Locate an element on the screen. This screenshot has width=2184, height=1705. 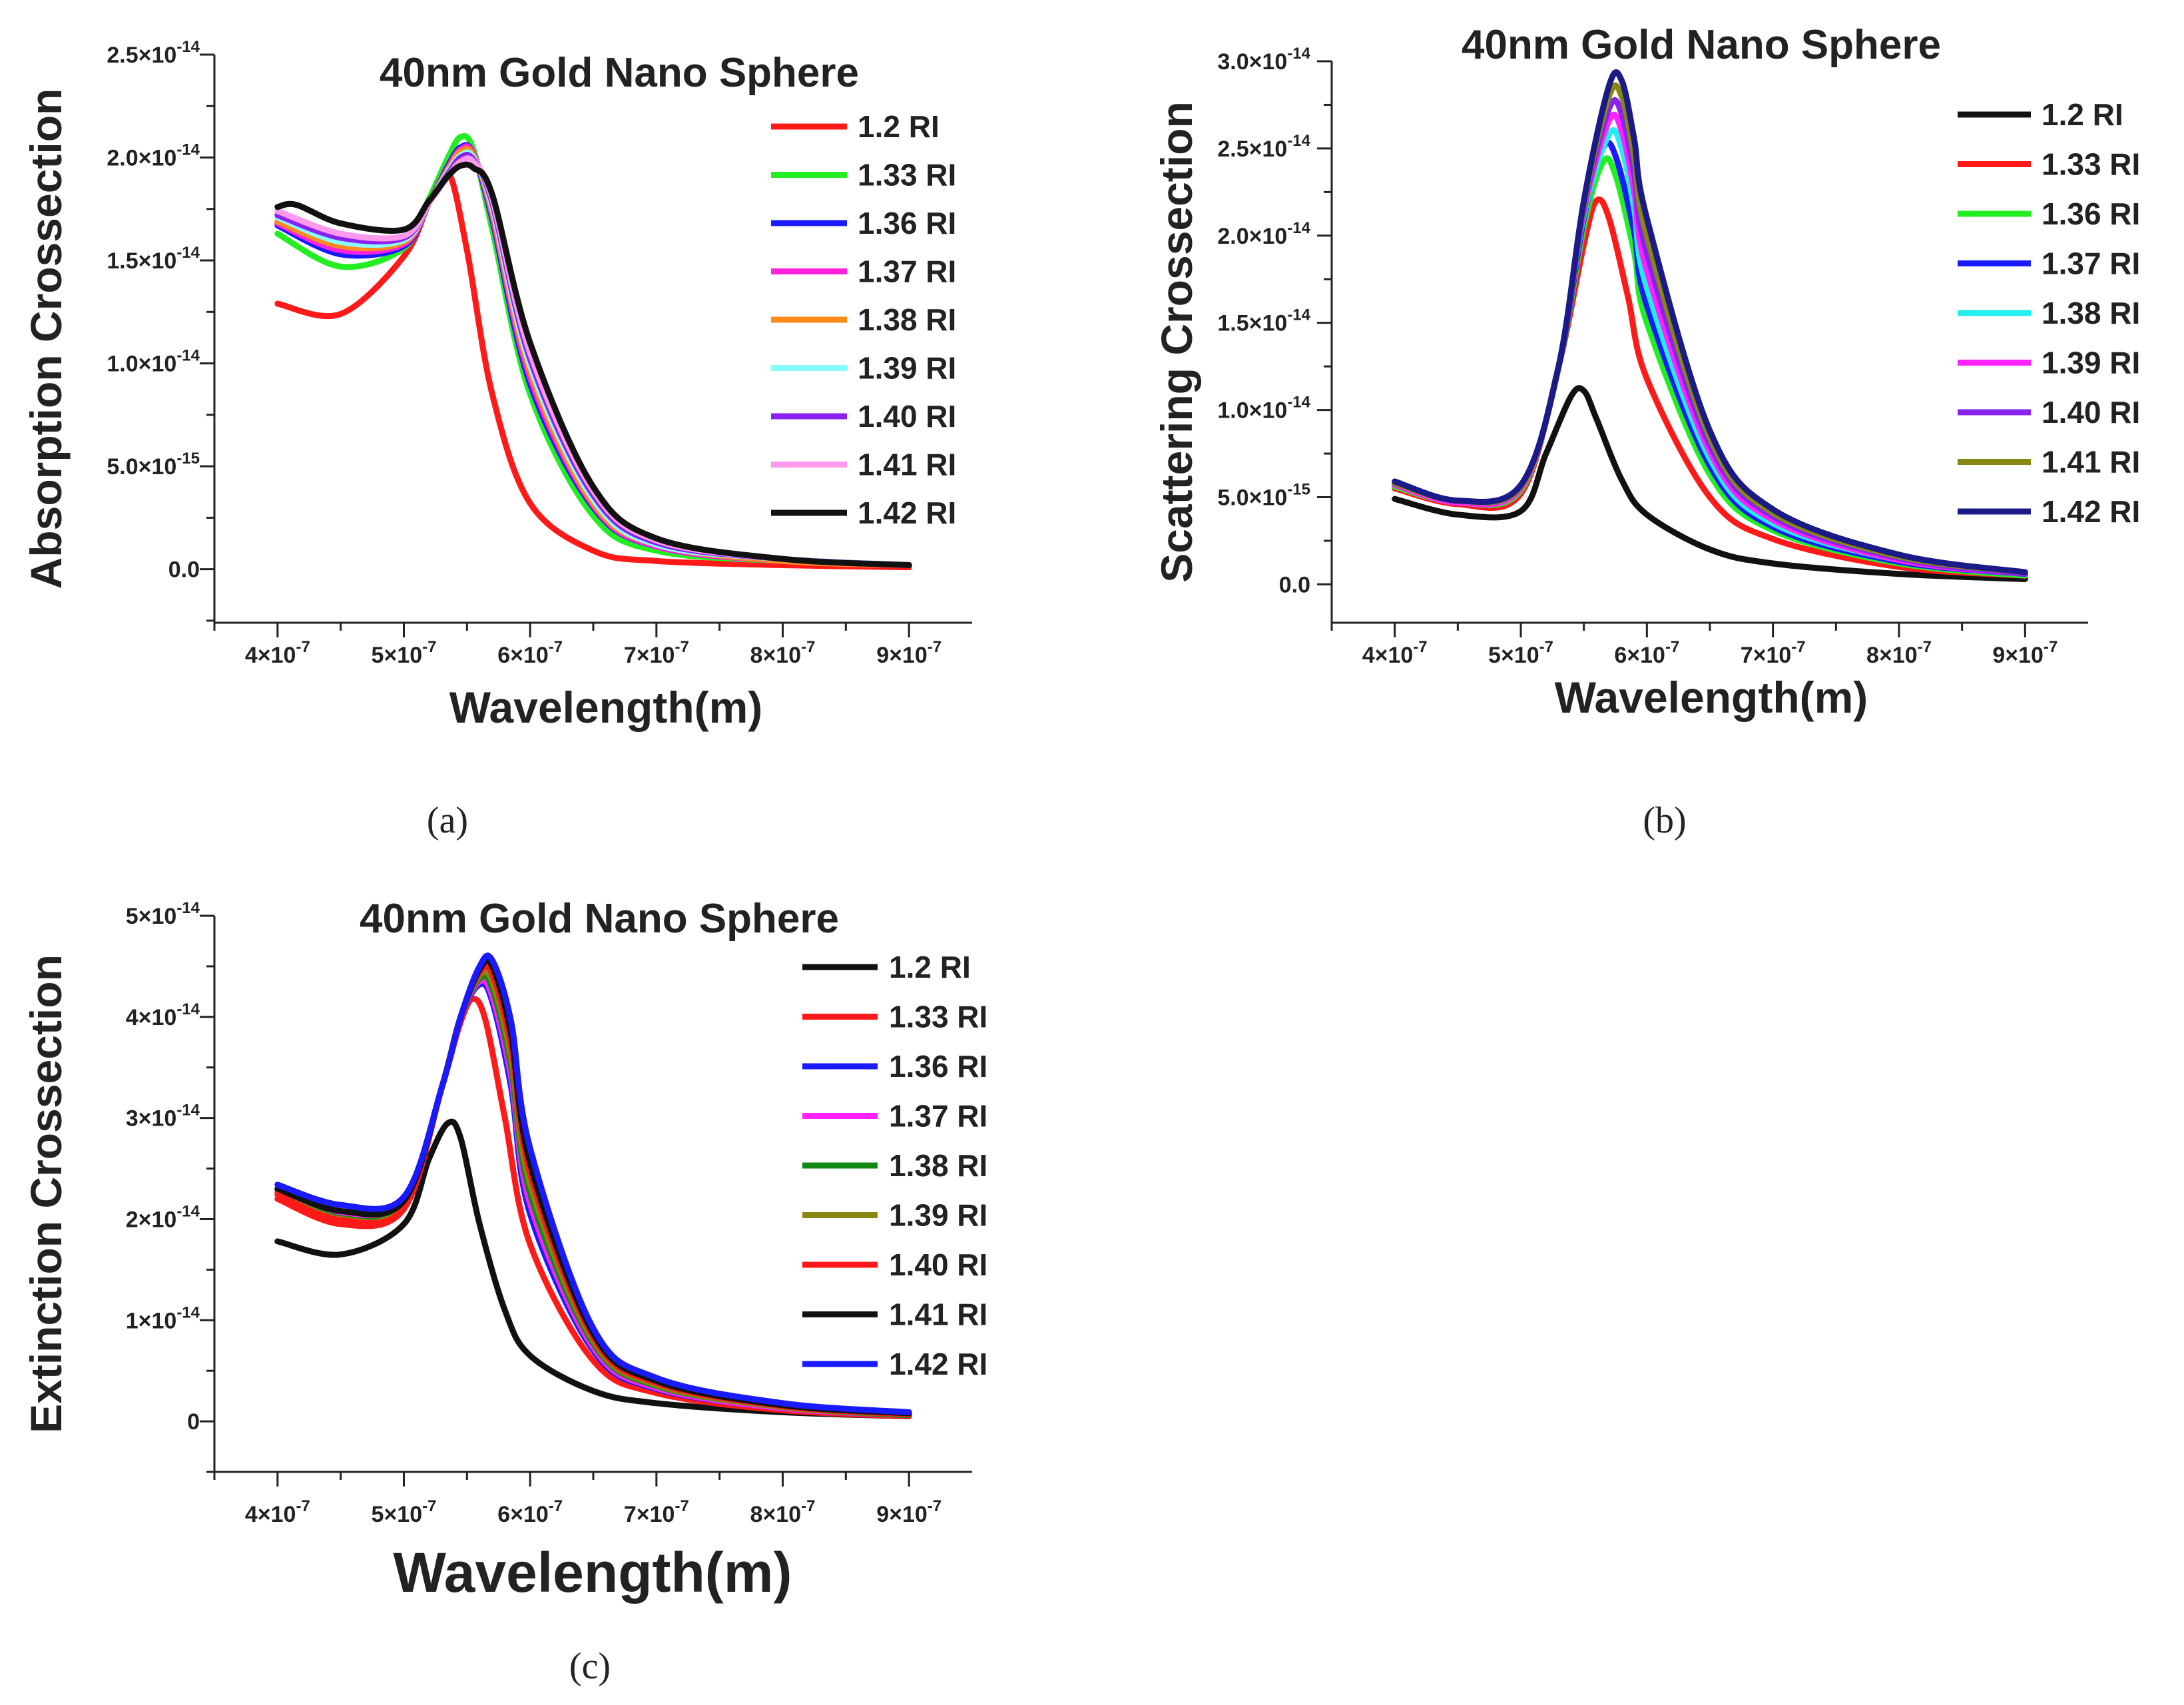
y-tick-label: 0 is located at coordinates (194, 1422).